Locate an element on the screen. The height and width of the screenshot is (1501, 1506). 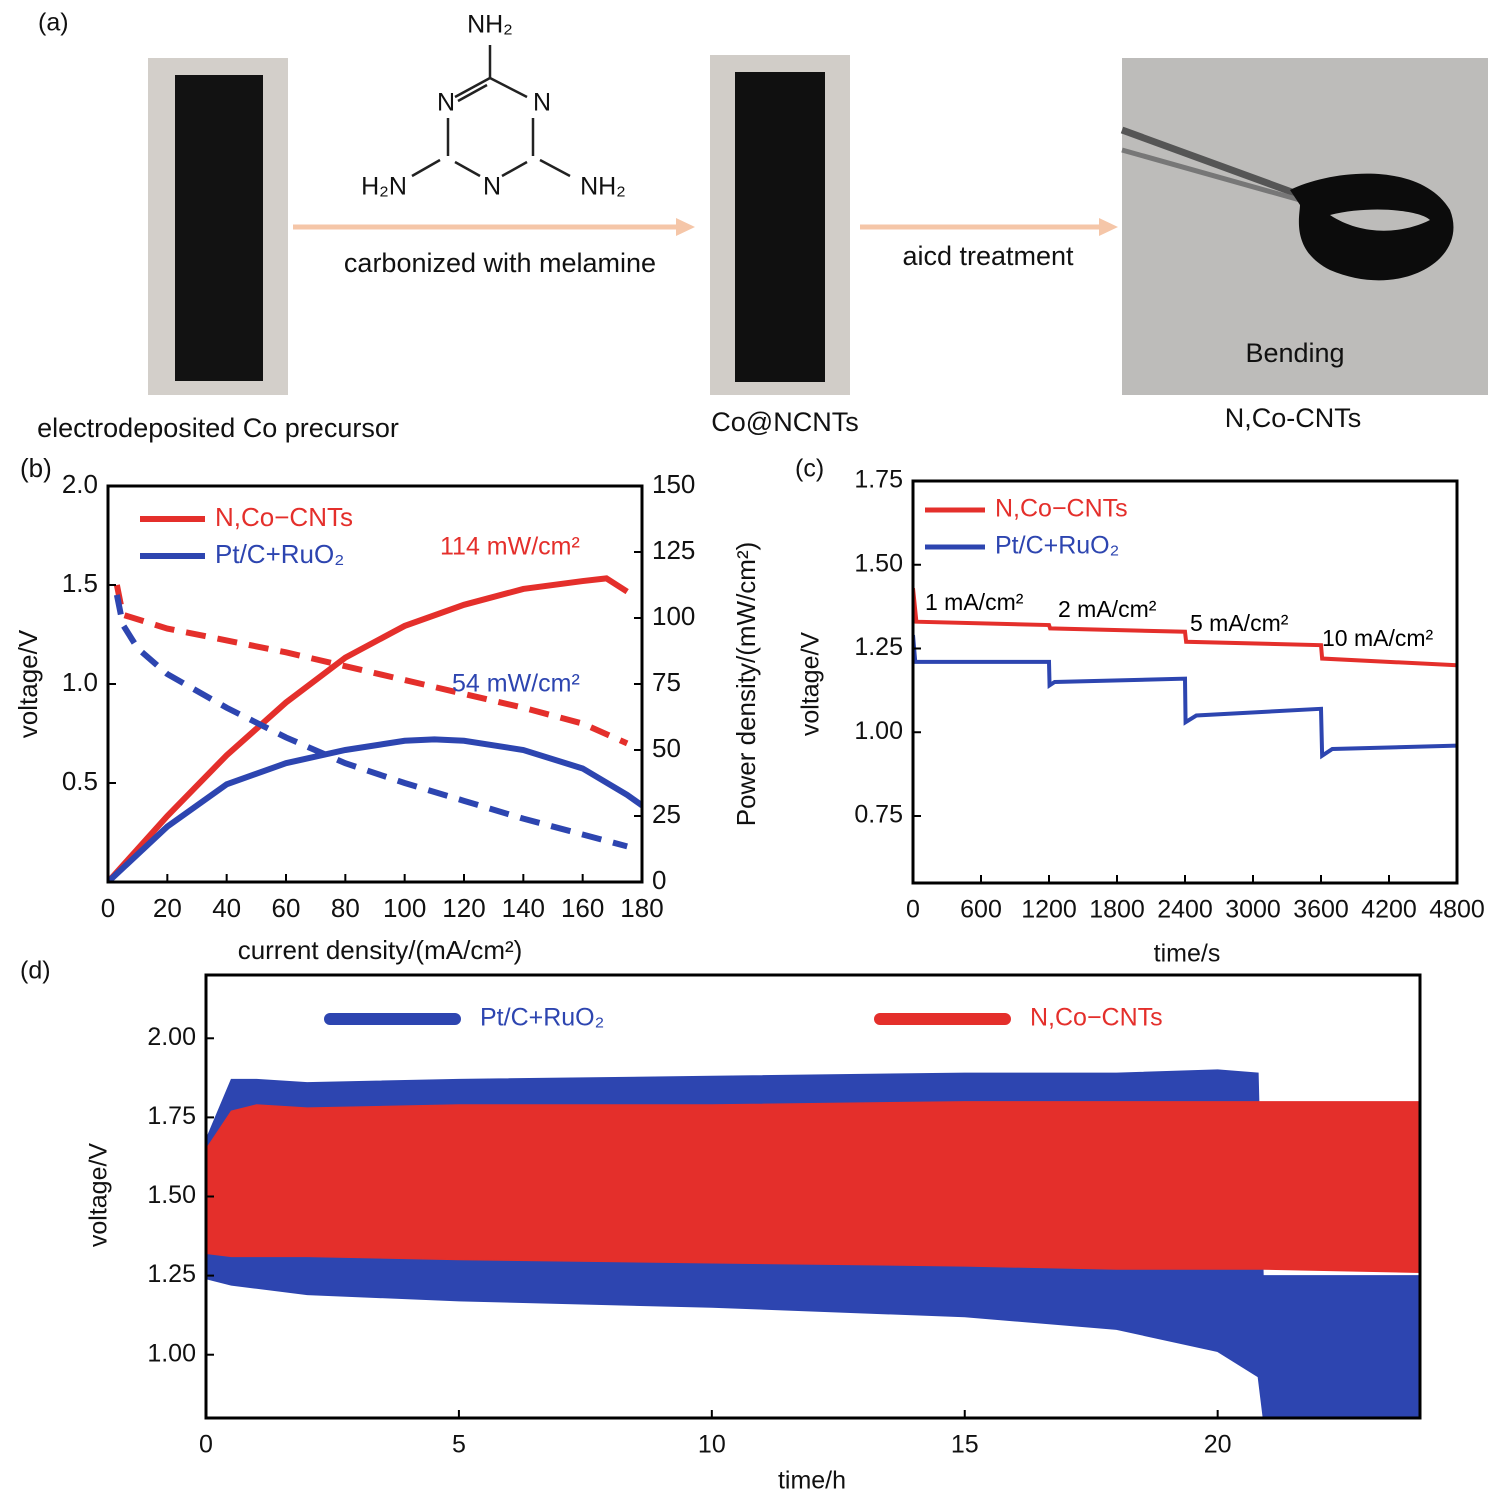
x-tick-label: 600 is located at coordinates (981, 910).